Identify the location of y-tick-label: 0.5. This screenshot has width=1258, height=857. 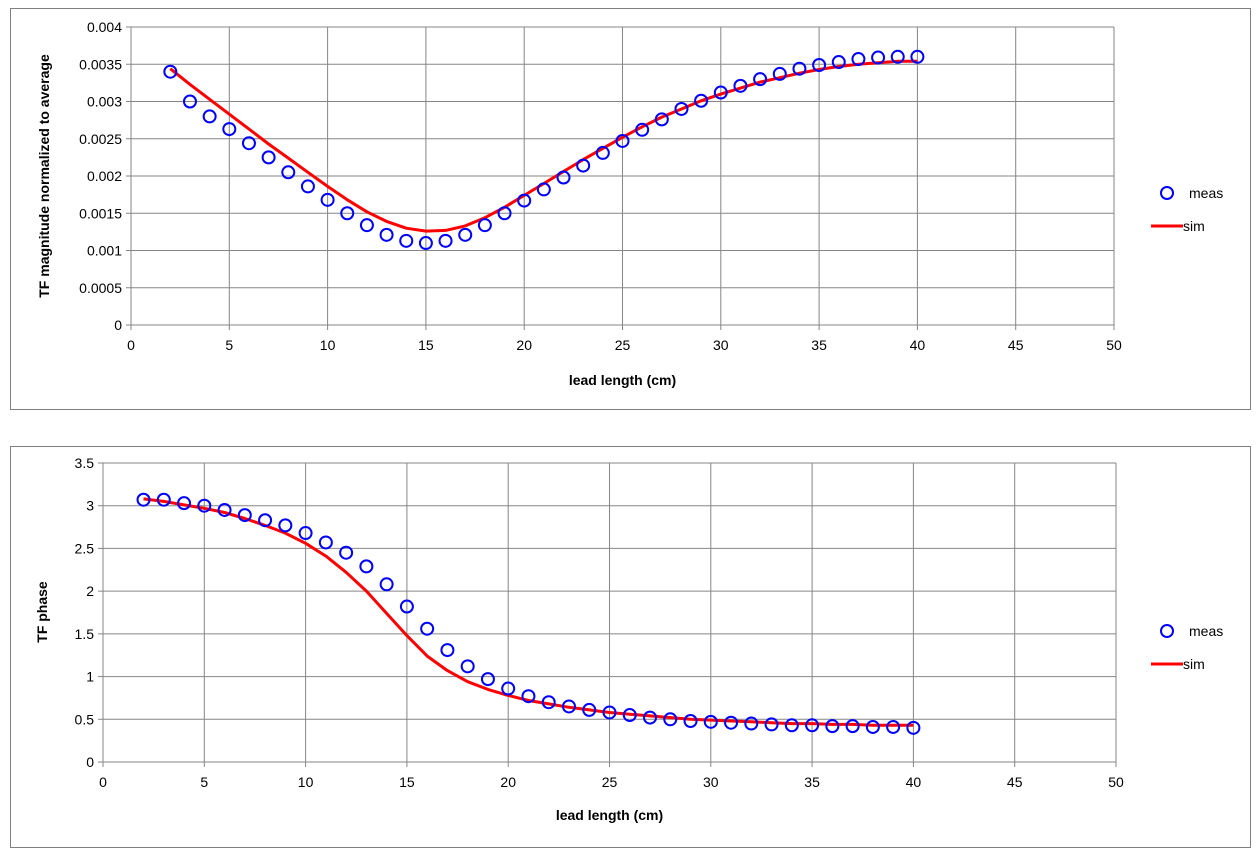
(85, 719).